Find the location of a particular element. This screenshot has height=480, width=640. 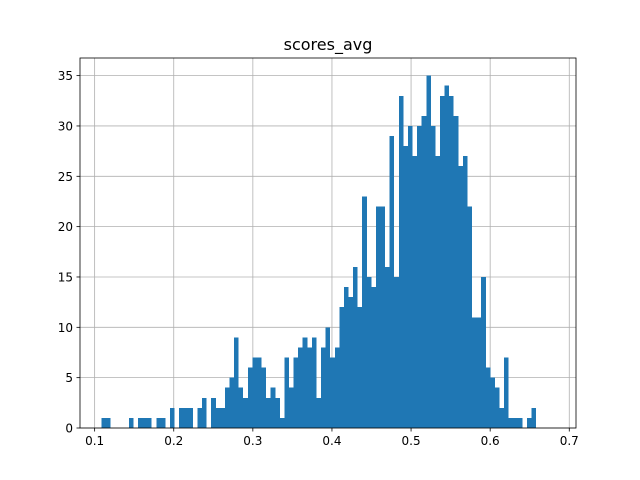

x-tick-label: 0.7 is located at coordinates (569, 441).